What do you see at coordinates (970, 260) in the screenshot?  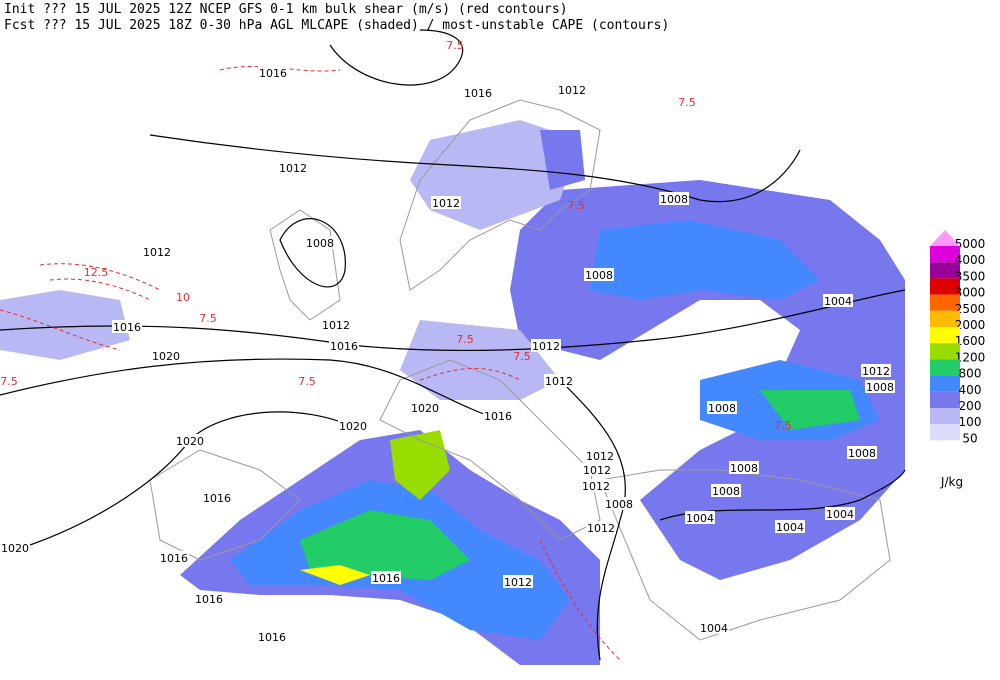 I see `legend-label: 4000` at bounding box center [970, 260].